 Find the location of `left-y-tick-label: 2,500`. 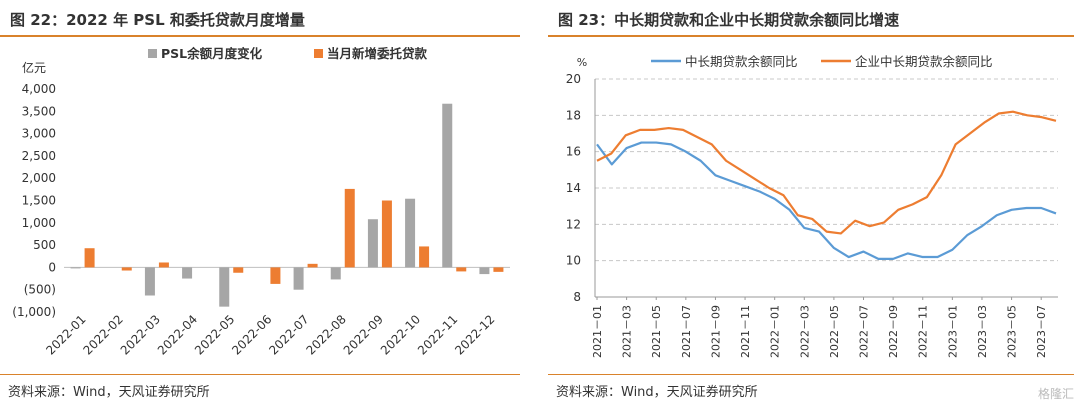

left-y-tick-label: 2,500 is located at coordinates (39, 156).